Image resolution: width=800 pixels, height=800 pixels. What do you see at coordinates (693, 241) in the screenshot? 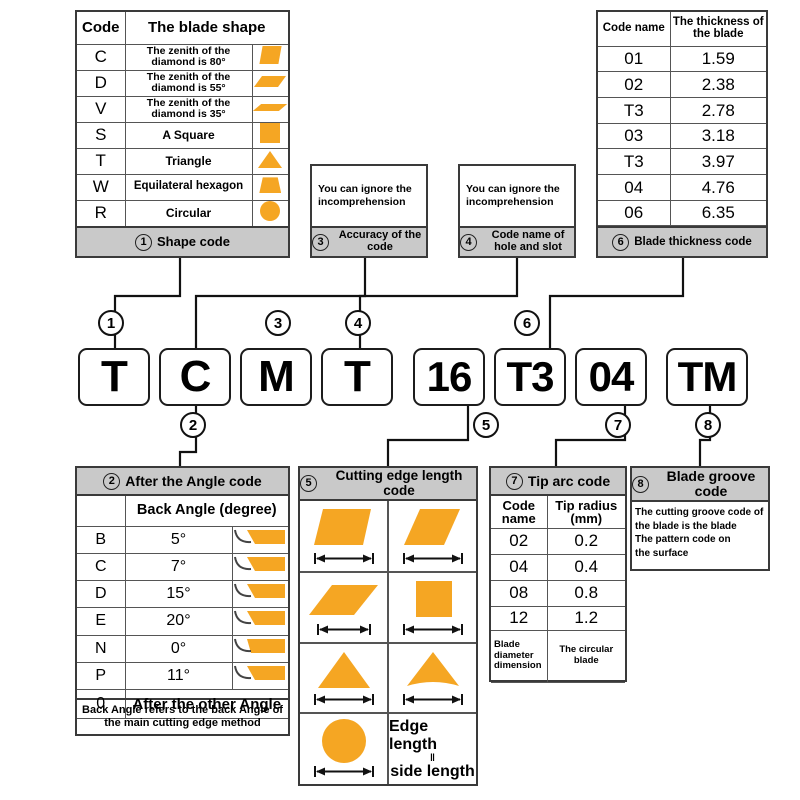
I see `thickness-footer-label: Blade thickness code` at bounding box center [693, 241].